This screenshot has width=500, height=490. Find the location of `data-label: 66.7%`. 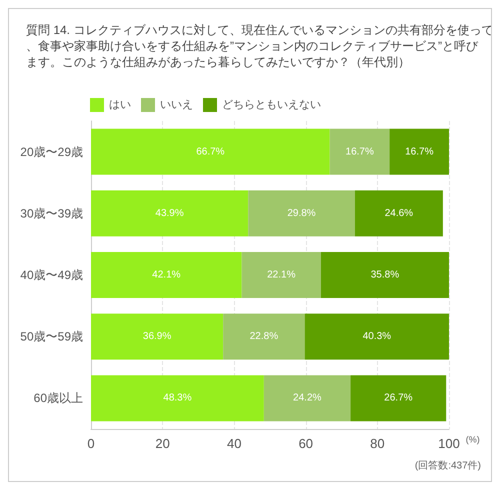

data-label: 66.7% is located at coordinates (210, 152).